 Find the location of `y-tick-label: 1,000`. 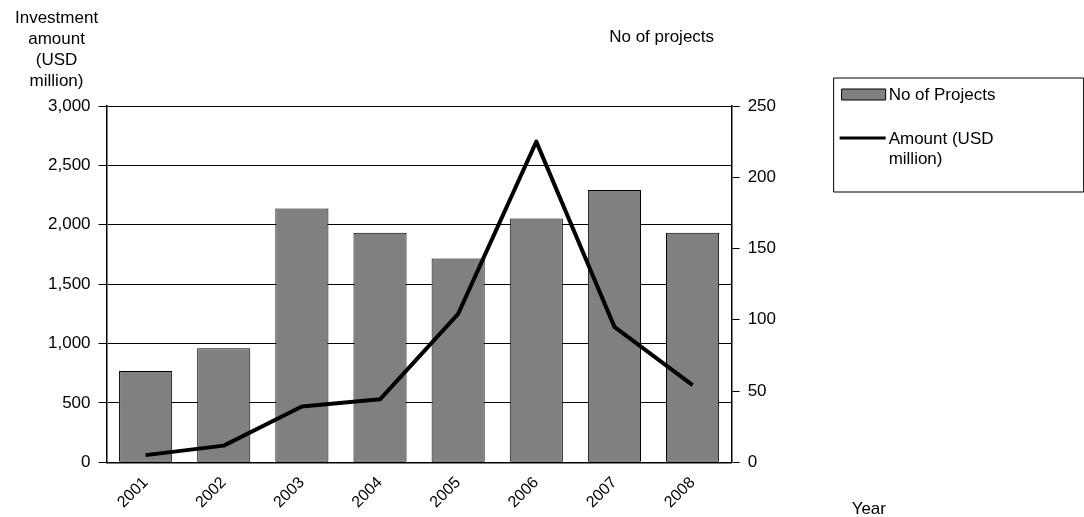

y-tick-label: 1,000 is located at coordinates (69, 343).